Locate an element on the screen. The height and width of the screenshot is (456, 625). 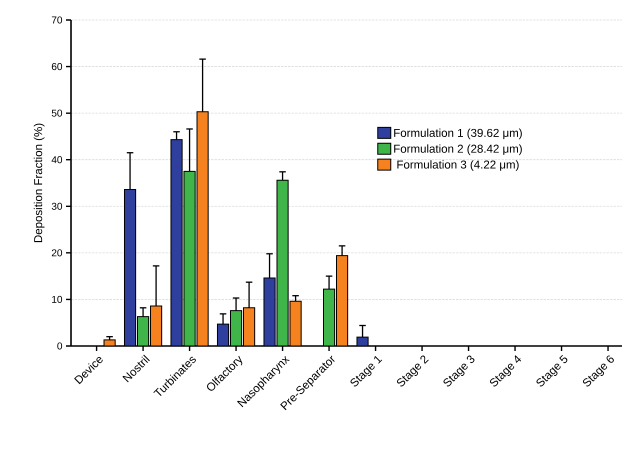
legend-label: Formulation 2 (28.42 μm) is located at coordinates (458, 150).